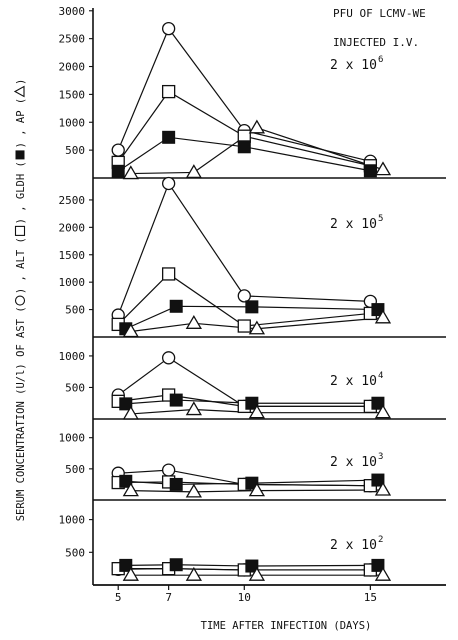  Describe the element at coordinates (379, 13) in the screenshot. I see `header-line-1: PFU OF LCMV-WE` at that location.